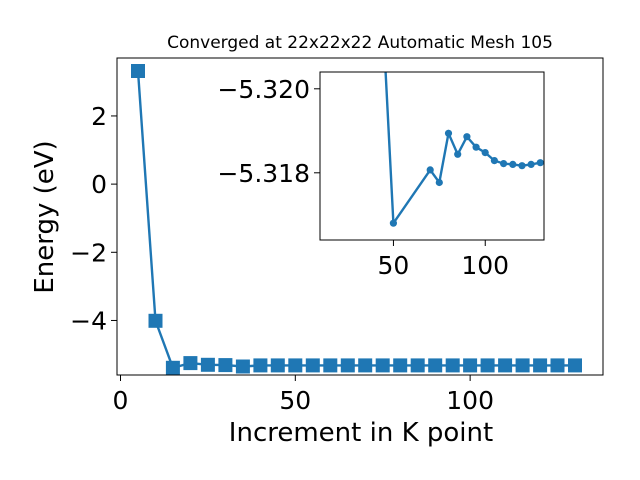 The width and height of the screenshot is (640, 480). What do you see at coordinates (99, 116) in the screenshot?
I see `main-y-tick-label: 2` at bounding box center [99, 116].